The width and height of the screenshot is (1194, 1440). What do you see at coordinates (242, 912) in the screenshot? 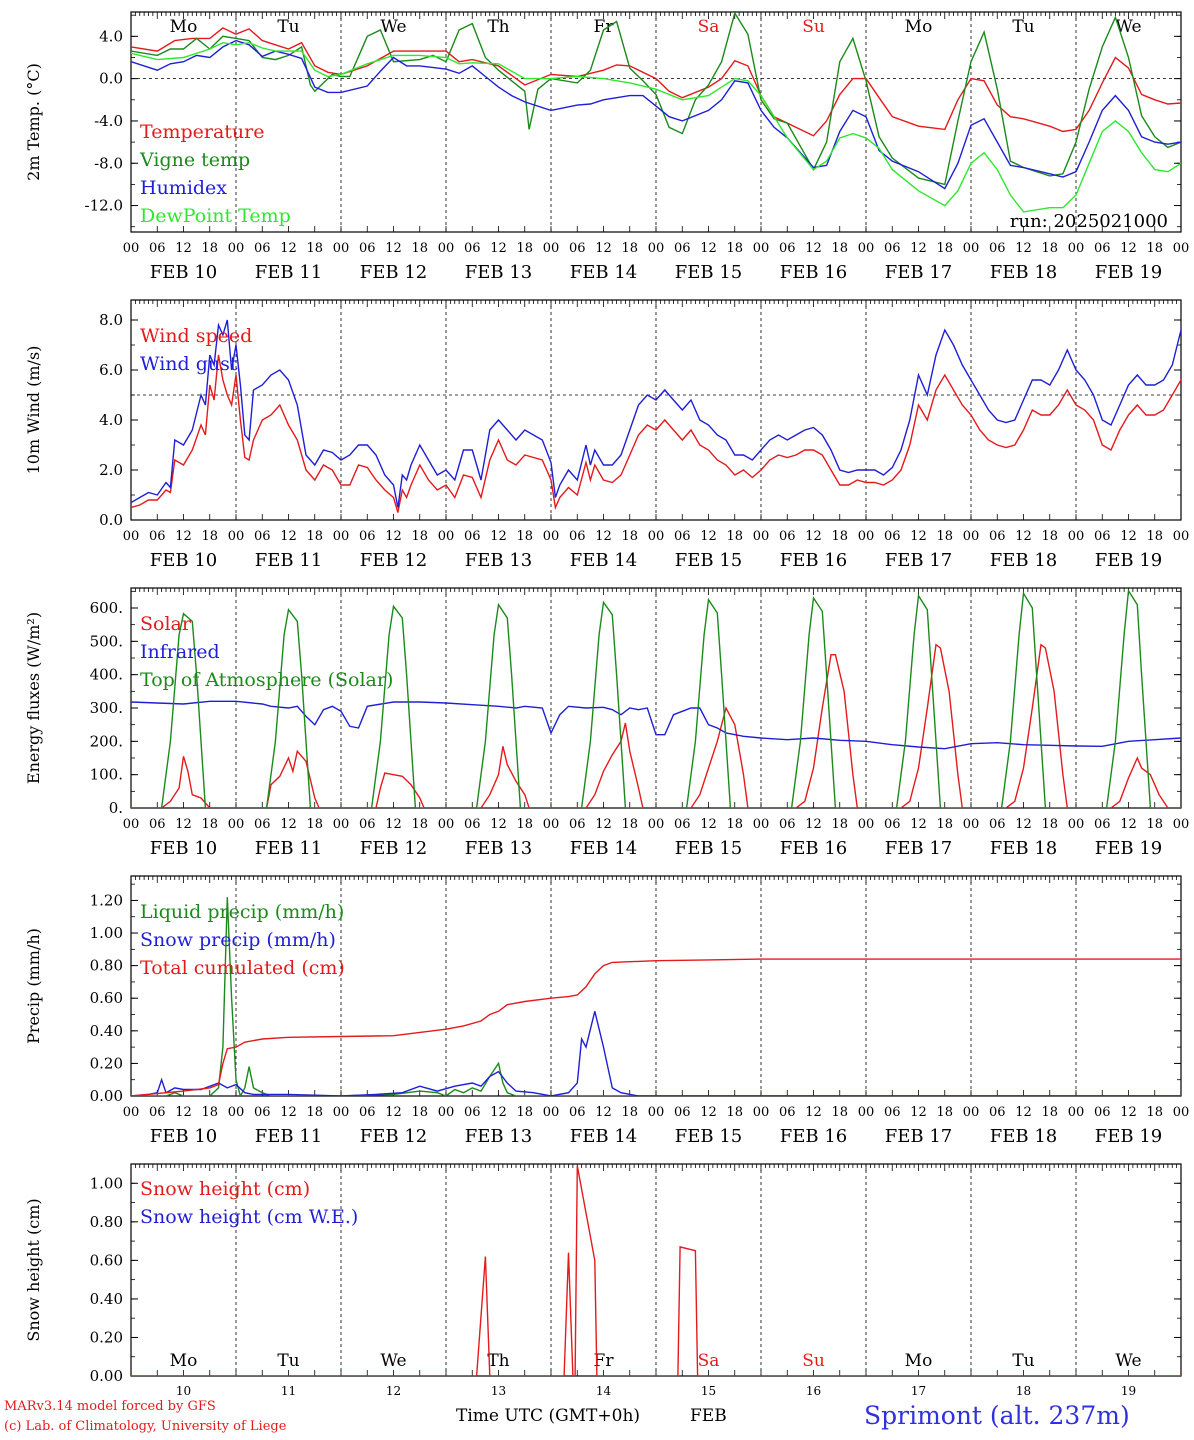
I see `legend-entry: Liquid precip (mm/h)` at bounding box center [242, 912].